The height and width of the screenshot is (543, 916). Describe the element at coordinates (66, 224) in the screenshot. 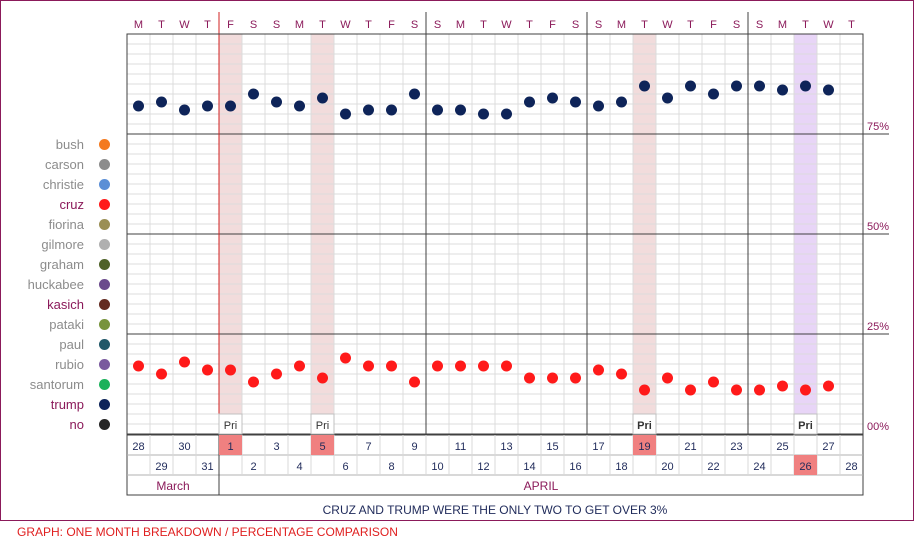

I see `legend-label-fiorina: fiorina` at that location.